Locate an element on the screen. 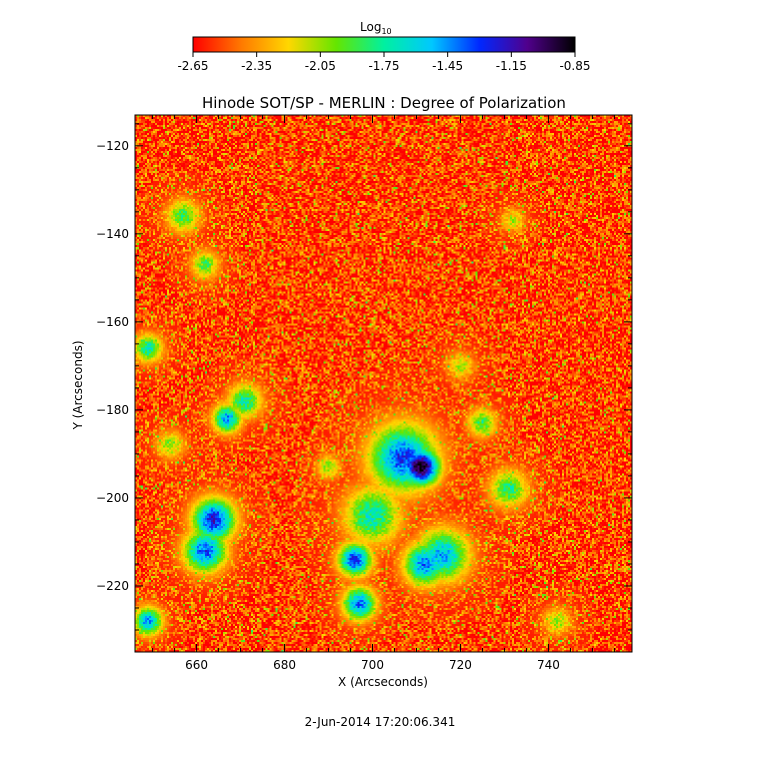 The height and width of the screenshot is (768, 766). x-tick-label: 720 is located at coordinates (460, 665).